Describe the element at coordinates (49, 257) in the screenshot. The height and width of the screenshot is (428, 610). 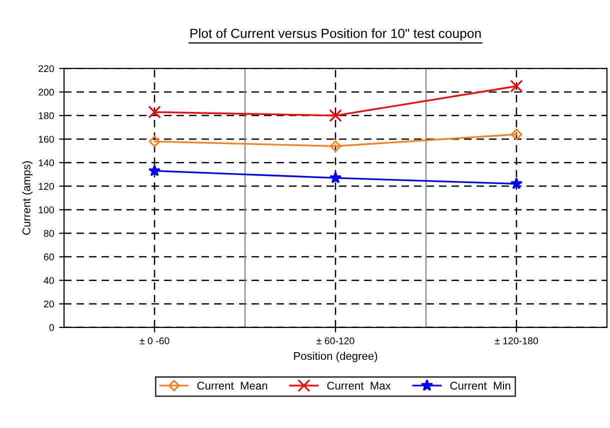
I see `y-tick-label: 60` at that location.